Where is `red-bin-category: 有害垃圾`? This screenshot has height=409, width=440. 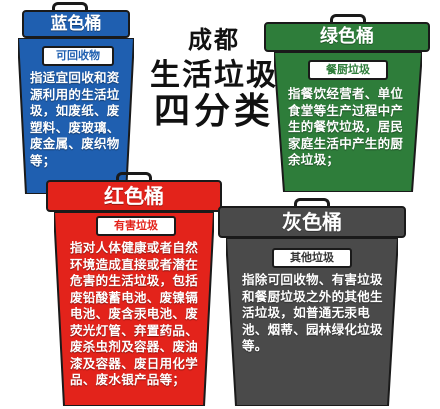 red-bin-category: 有害垃圾 is located at coordinates (136, 226).